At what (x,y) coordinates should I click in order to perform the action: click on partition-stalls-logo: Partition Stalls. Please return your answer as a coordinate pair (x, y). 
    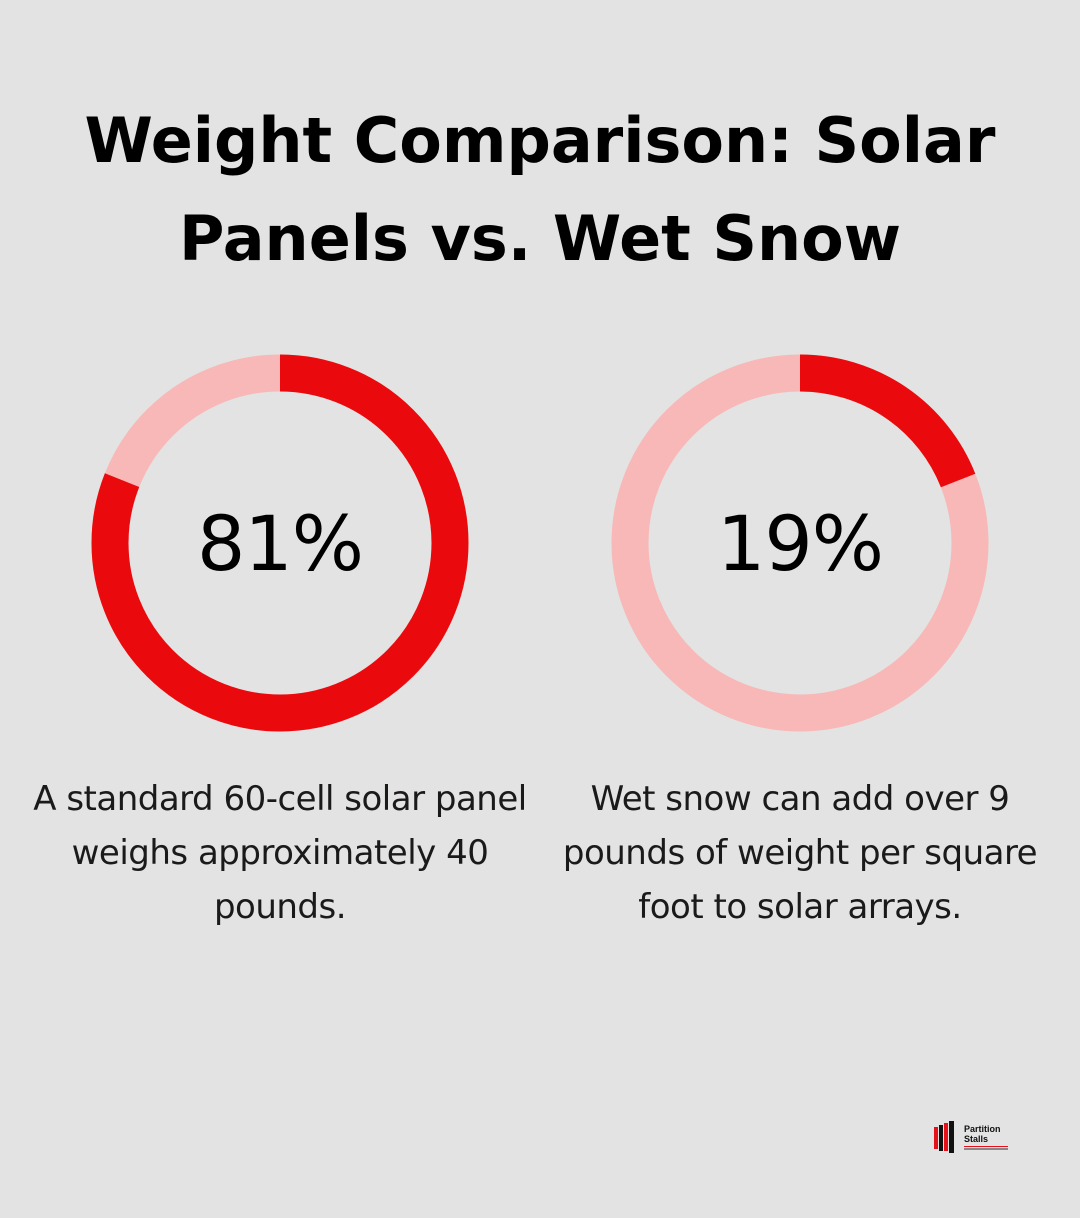
    Looking at the image, I should click on (974, 1137).